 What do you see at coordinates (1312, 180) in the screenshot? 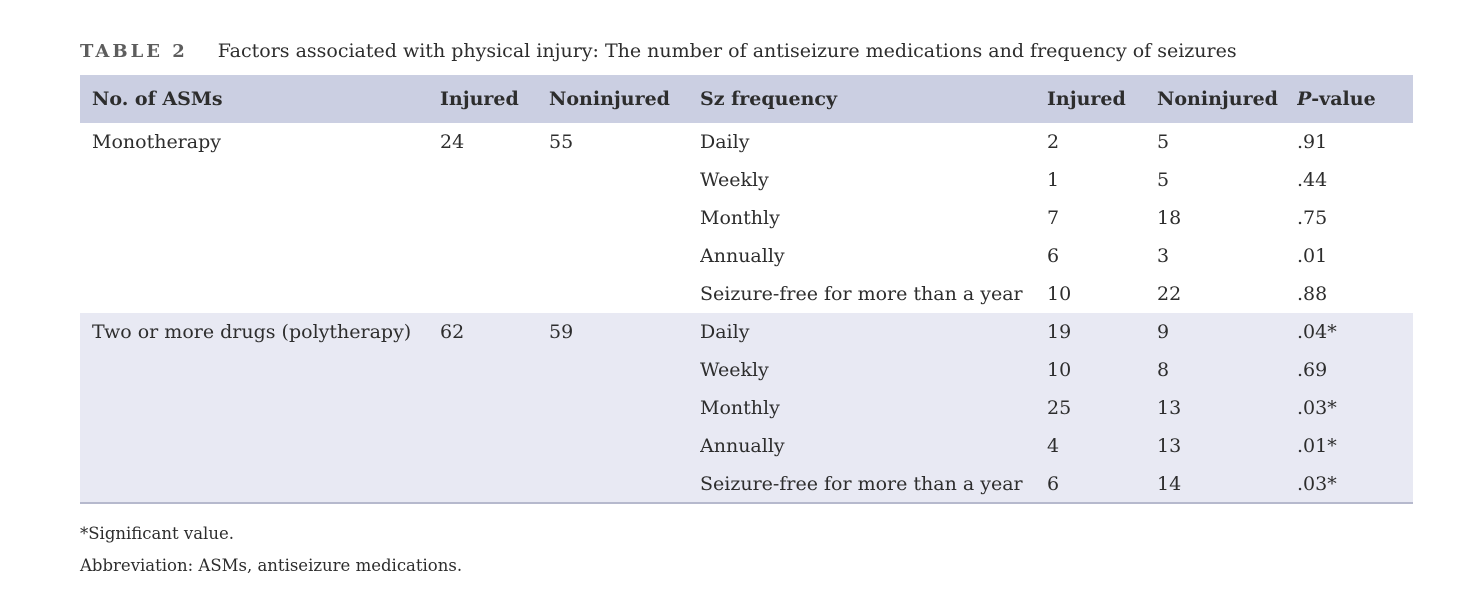
I see `cell-p-value: .44` at bounding box center [1312, 180].